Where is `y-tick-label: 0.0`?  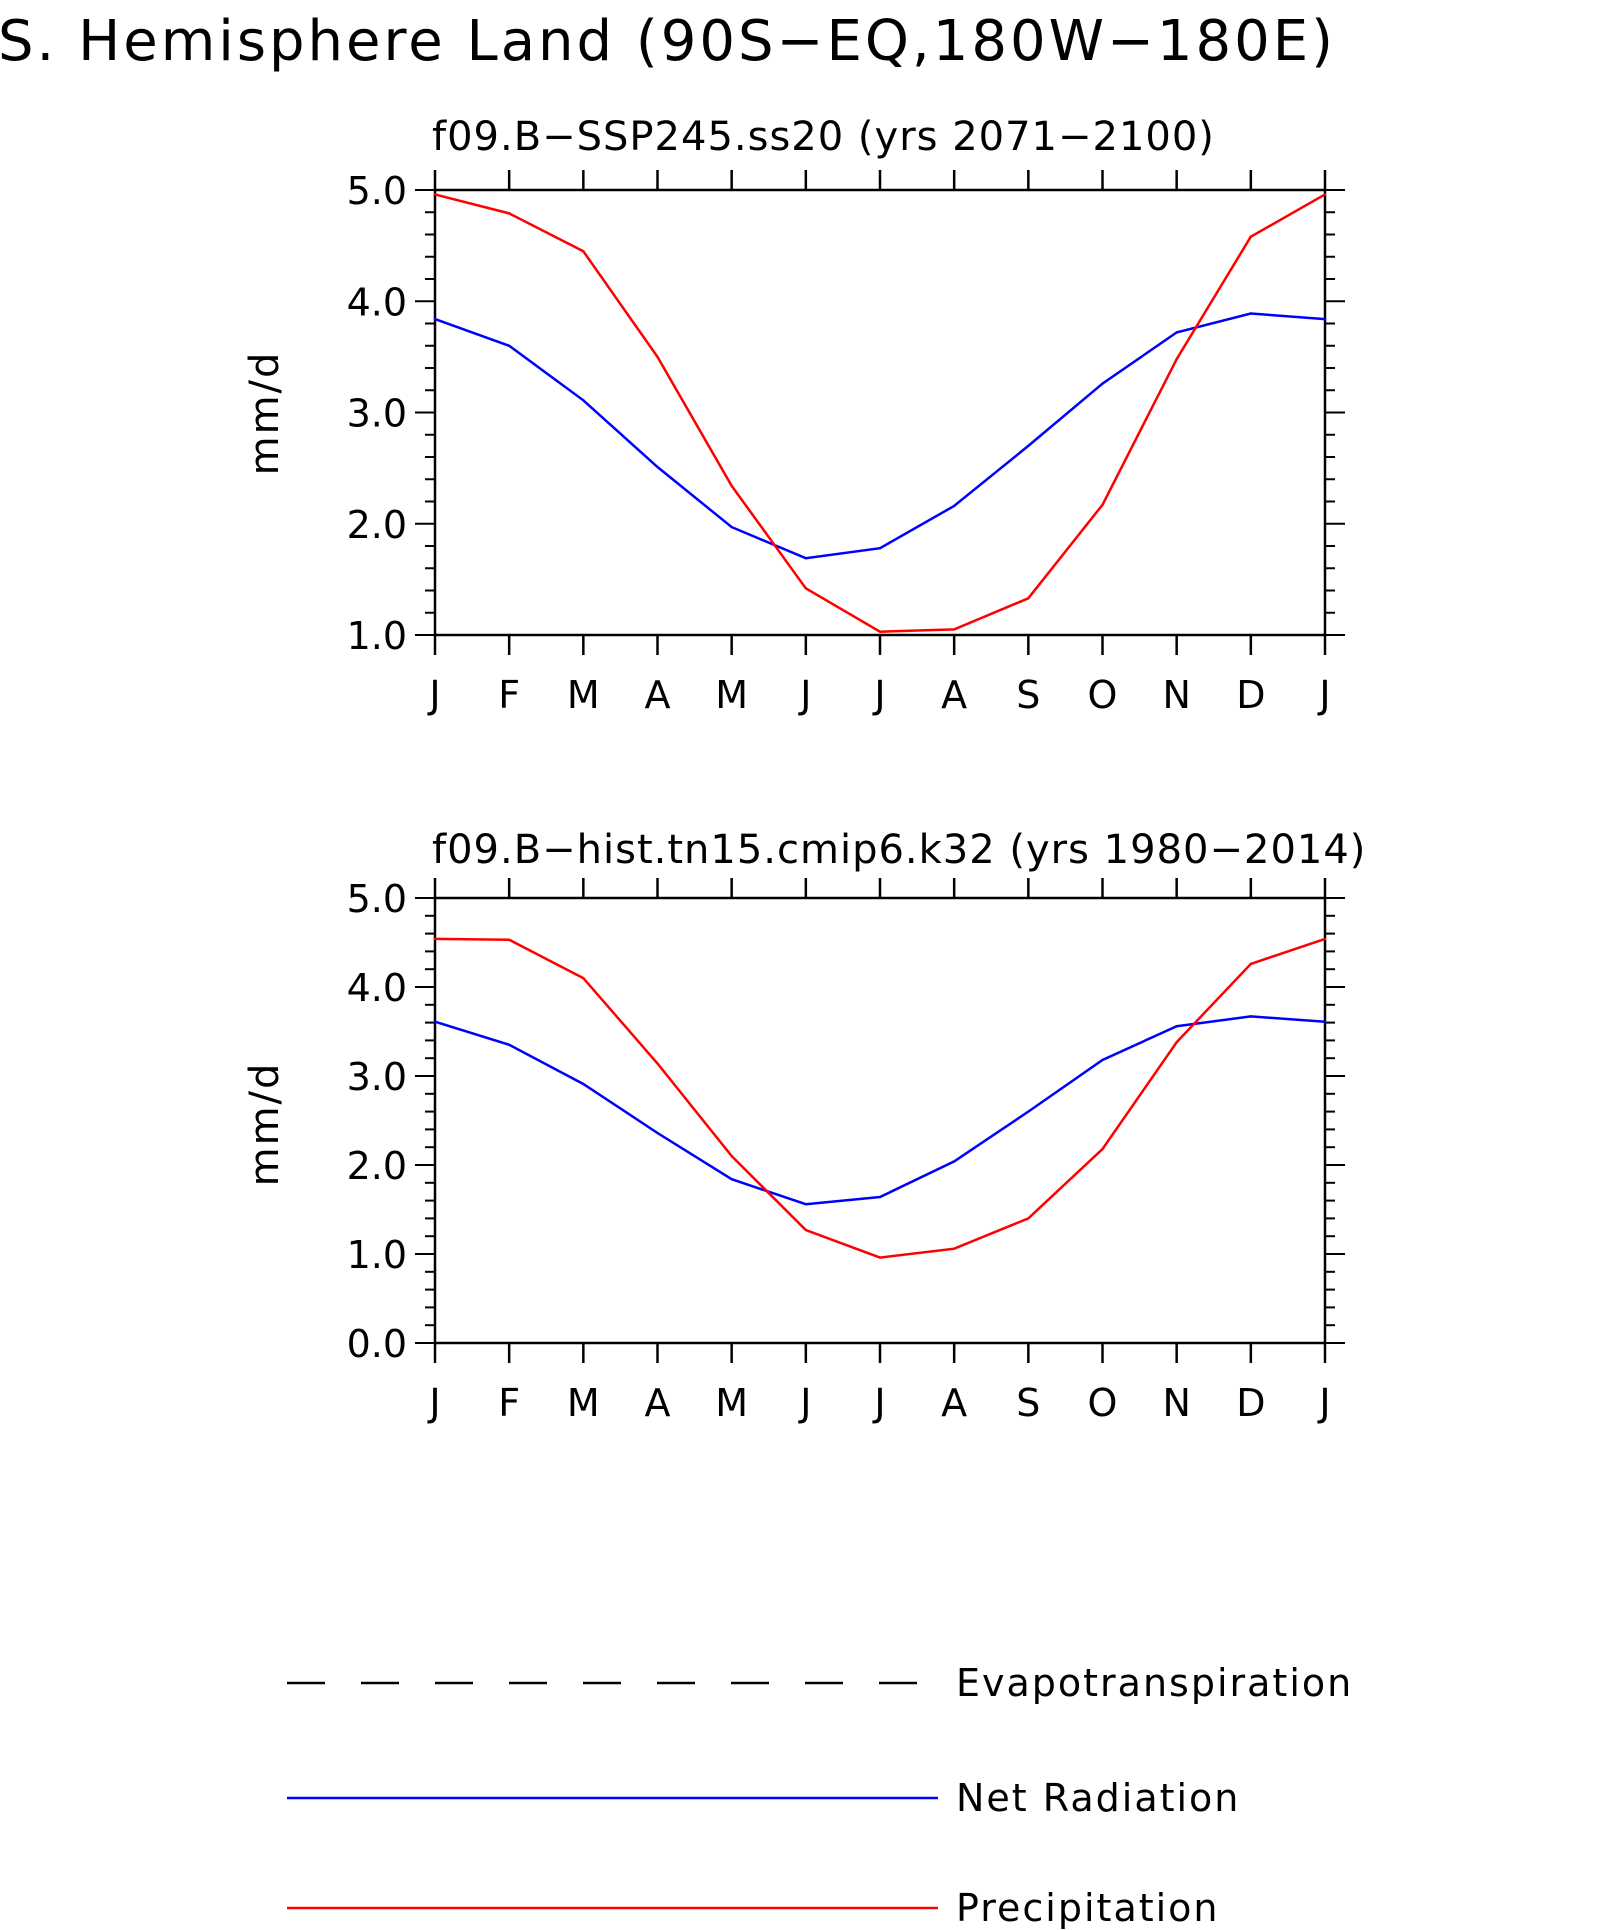
y-tick-label: 0.0 is located at coordinates (377, 1344).